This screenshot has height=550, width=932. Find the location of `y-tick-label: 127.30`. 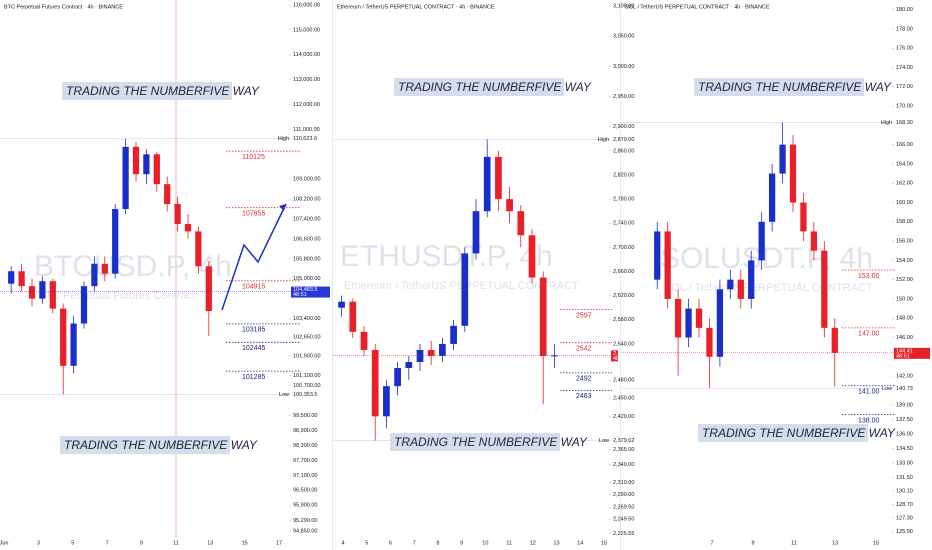

y-tick-label: 127.30 is located at coordinates (904, 518).